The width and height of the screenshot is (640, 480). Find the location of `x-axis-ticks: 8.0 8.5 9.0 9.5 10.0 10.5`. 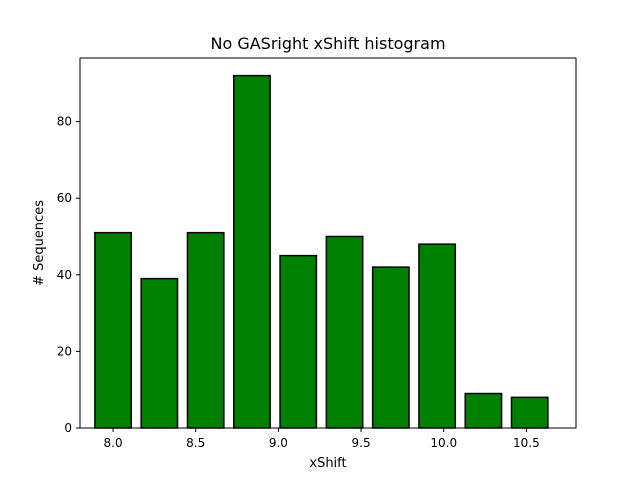

x-axis-ticks: 8.0 8.5 9.0 9.5 10.0 10.5 is located at coordinates (322, 439).